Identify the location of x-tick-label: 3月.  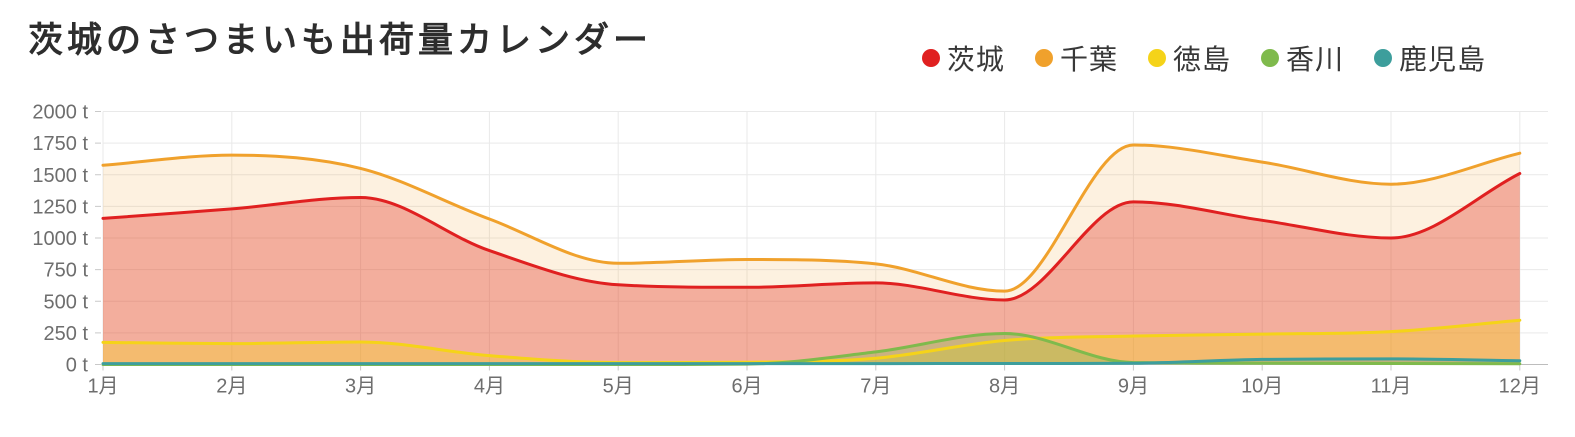
(360, 387).